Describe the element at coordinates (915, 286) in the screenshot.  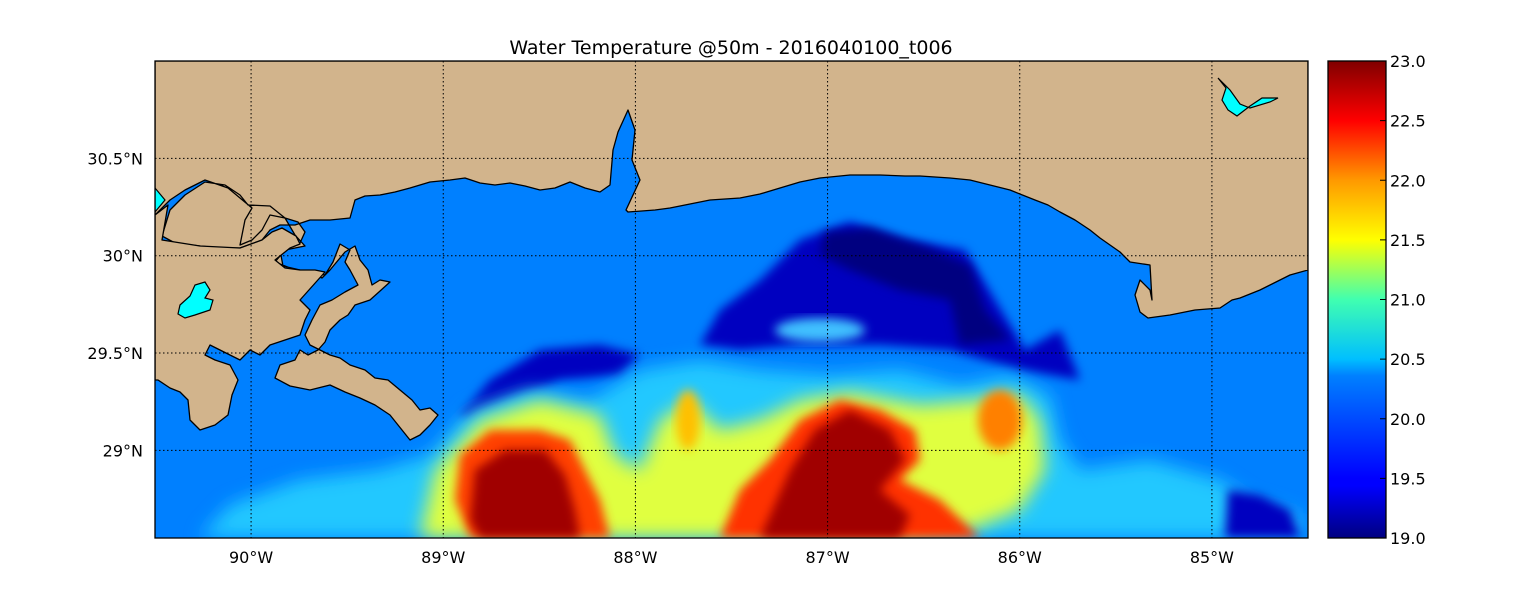
I see `cold-core` at that location.